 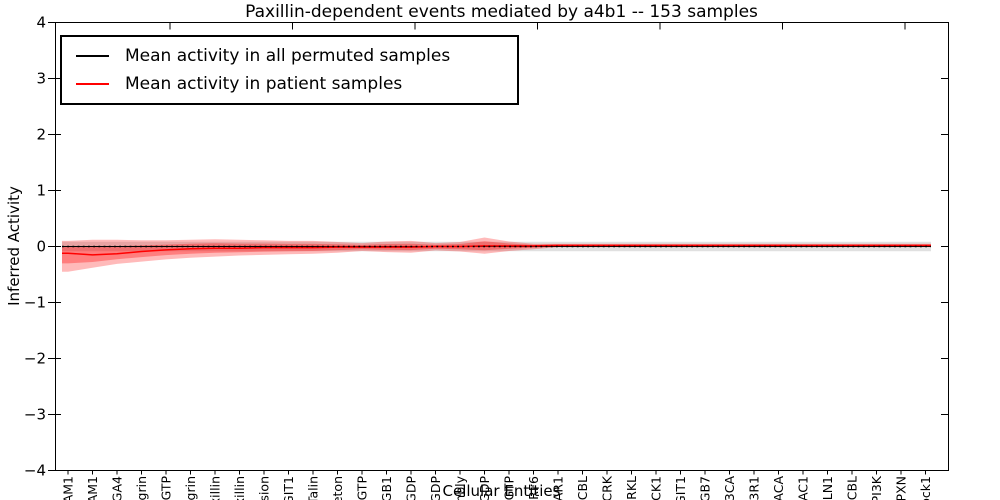 What do you see at coordinates (362, 488) in the screenshot?
I see `x-tick-label: mol:GTP` at bounding box center [362, 488].